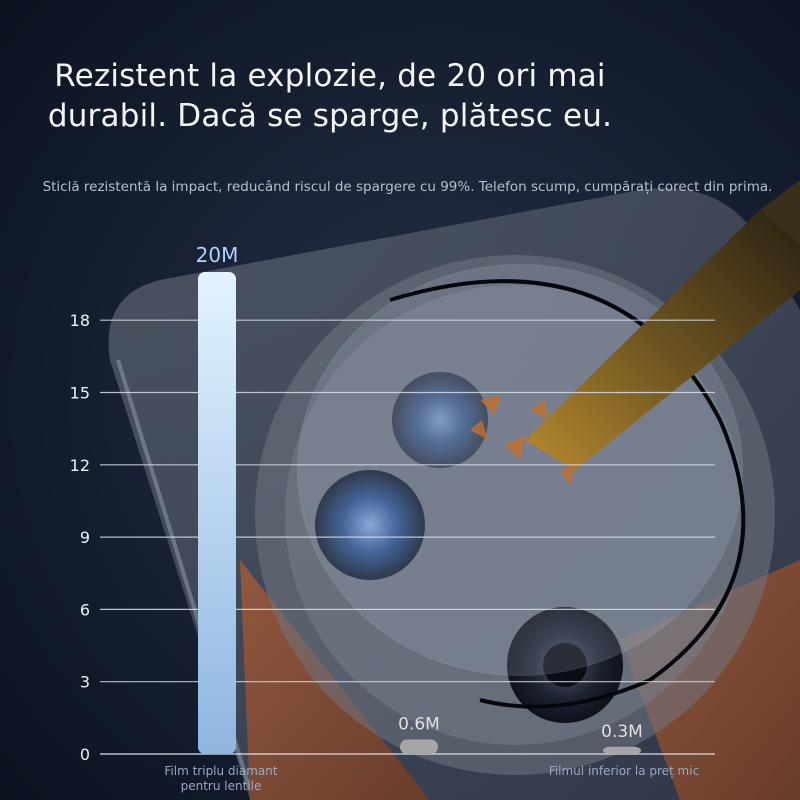  I want to click on category-label-0-line-0: Film triplu diamant, so click(220, 771).